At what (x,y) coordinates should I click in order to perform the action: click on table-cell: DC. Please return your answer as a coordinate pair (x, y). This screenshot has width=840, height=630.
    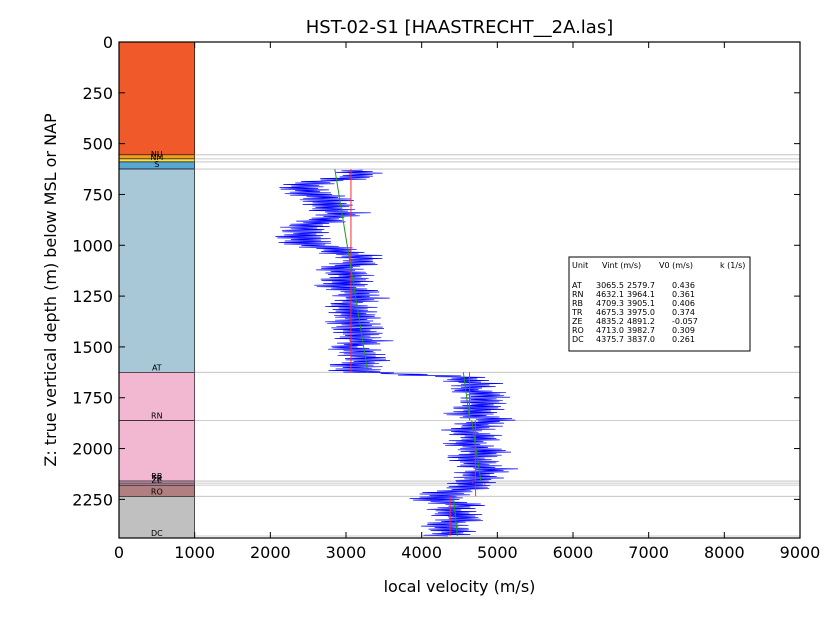
    Looking at the image, I should click on (578, 339).